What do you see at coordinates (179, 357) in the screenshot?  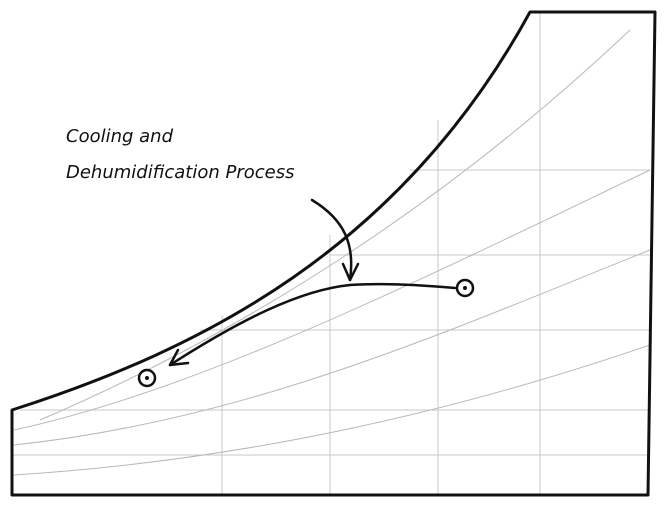 I see `process-arrowhead` at bounding box center [179, 357].